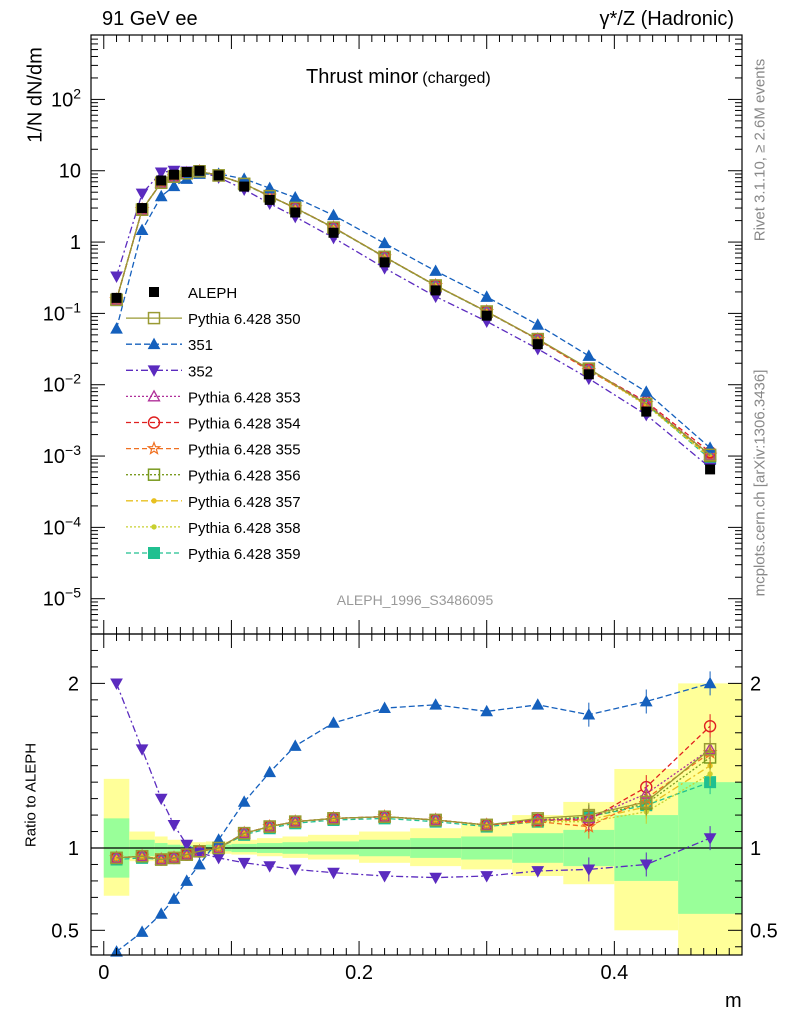 This screenshot has height=1024, width=786. What do you see at coordinates (456, 78) in the screenshot?
I see `plot-title-sub: (charged)` at bounding box center [456, 78].